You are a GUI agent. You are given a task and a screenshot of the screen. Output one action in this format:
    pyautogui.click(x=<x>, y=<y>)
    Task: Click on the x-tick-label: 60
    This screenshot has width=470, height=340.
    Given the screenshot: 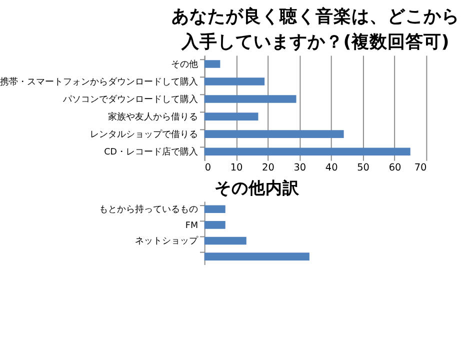 What is the action you would take?
    pyautogui.click(x=395, y=168)
    